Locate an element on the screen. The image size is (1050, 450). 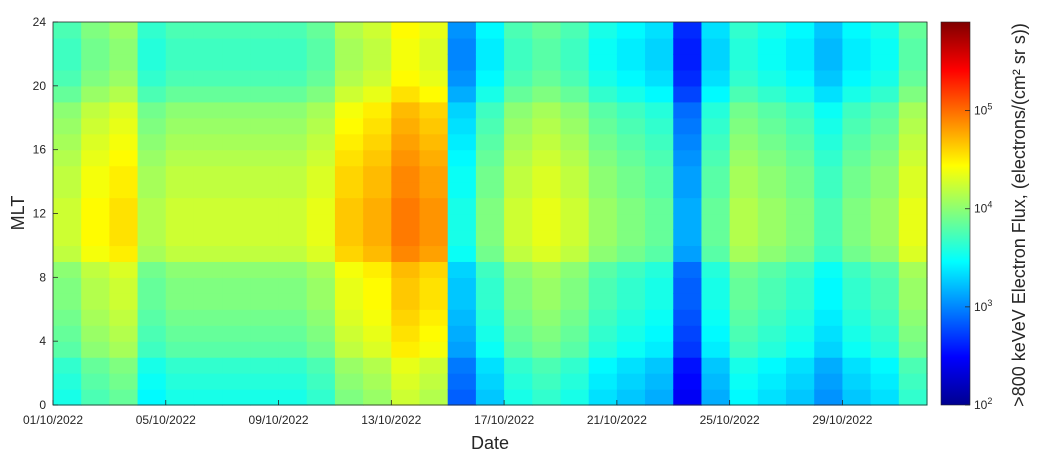
colorbar-tick-label: 104 is located at coordinates (983, 208).